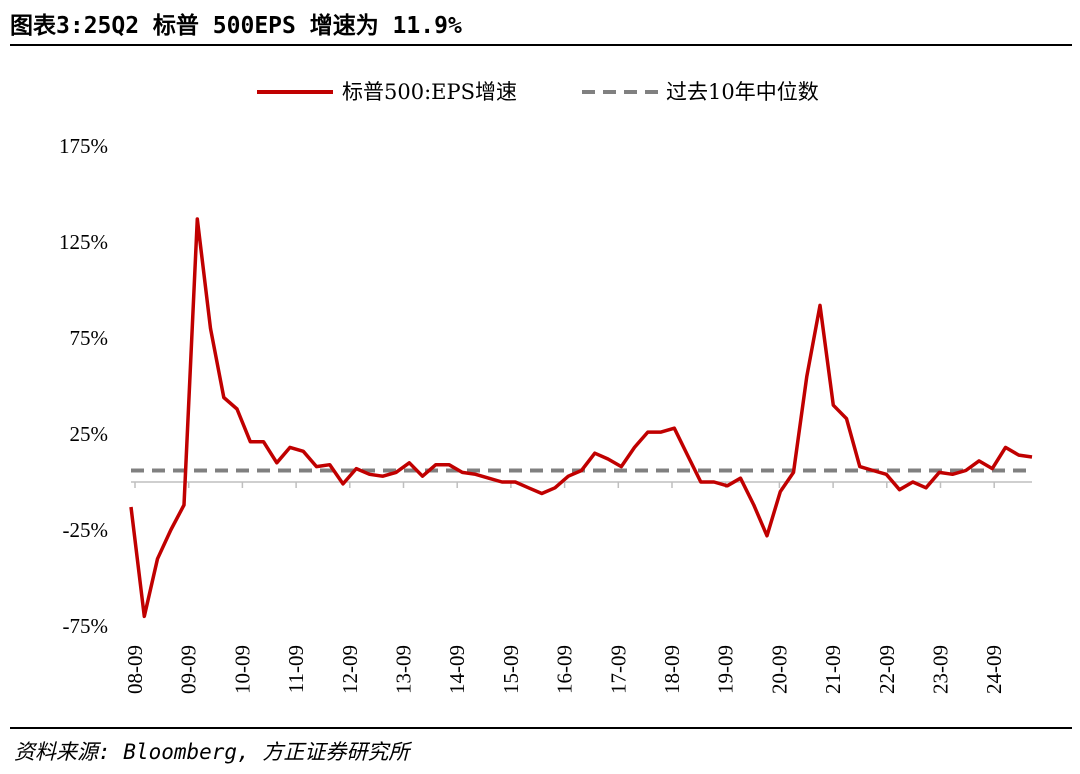  I want to click on x-axis-tick-marks, so click(564, 485).